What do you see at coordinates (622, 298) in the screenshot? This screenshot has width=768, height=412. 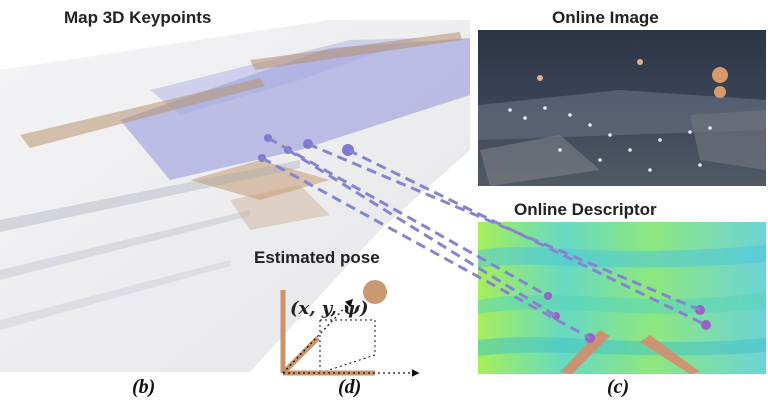 I see `descriptor-heatmap-icon` at bounding box center [622, 298].